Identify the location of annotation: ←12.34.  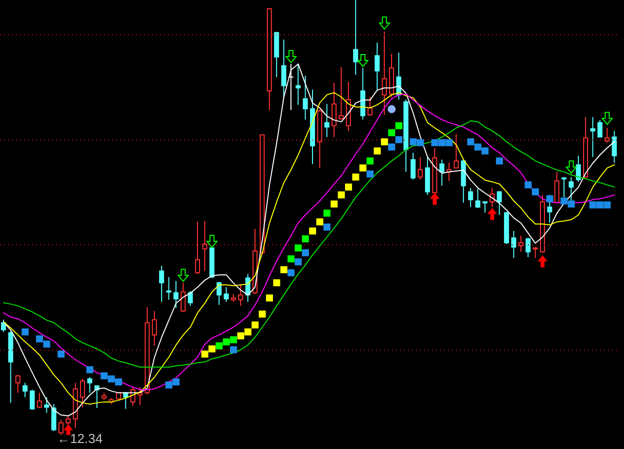
(80, 438).